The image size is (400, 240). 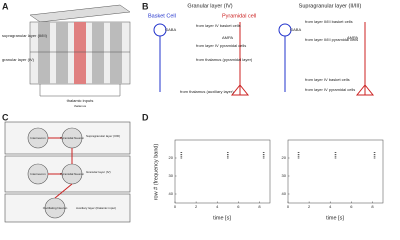 What do you see at coordinates (98, 172) in the screenshot?
I see `layer-label: Granular layer (IV)` at bounding box center [98, 172].